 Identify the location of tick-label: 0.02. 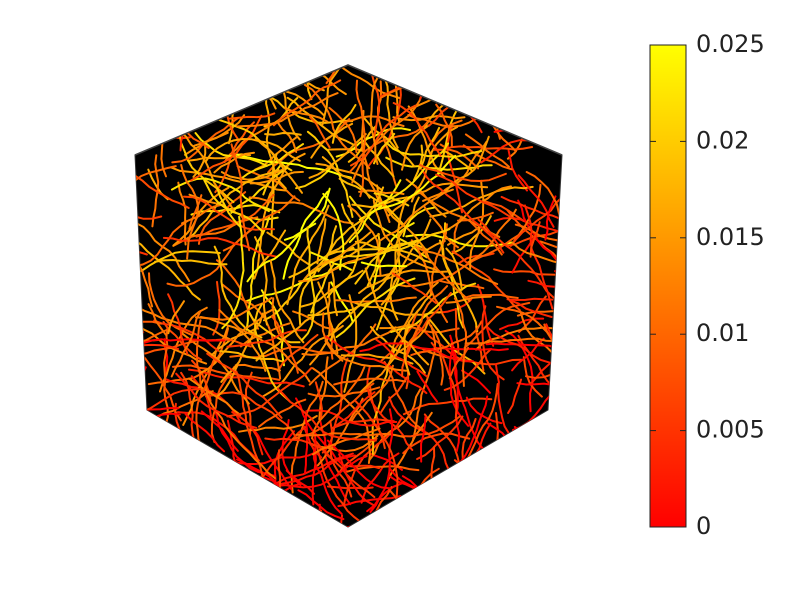
(722, 140).